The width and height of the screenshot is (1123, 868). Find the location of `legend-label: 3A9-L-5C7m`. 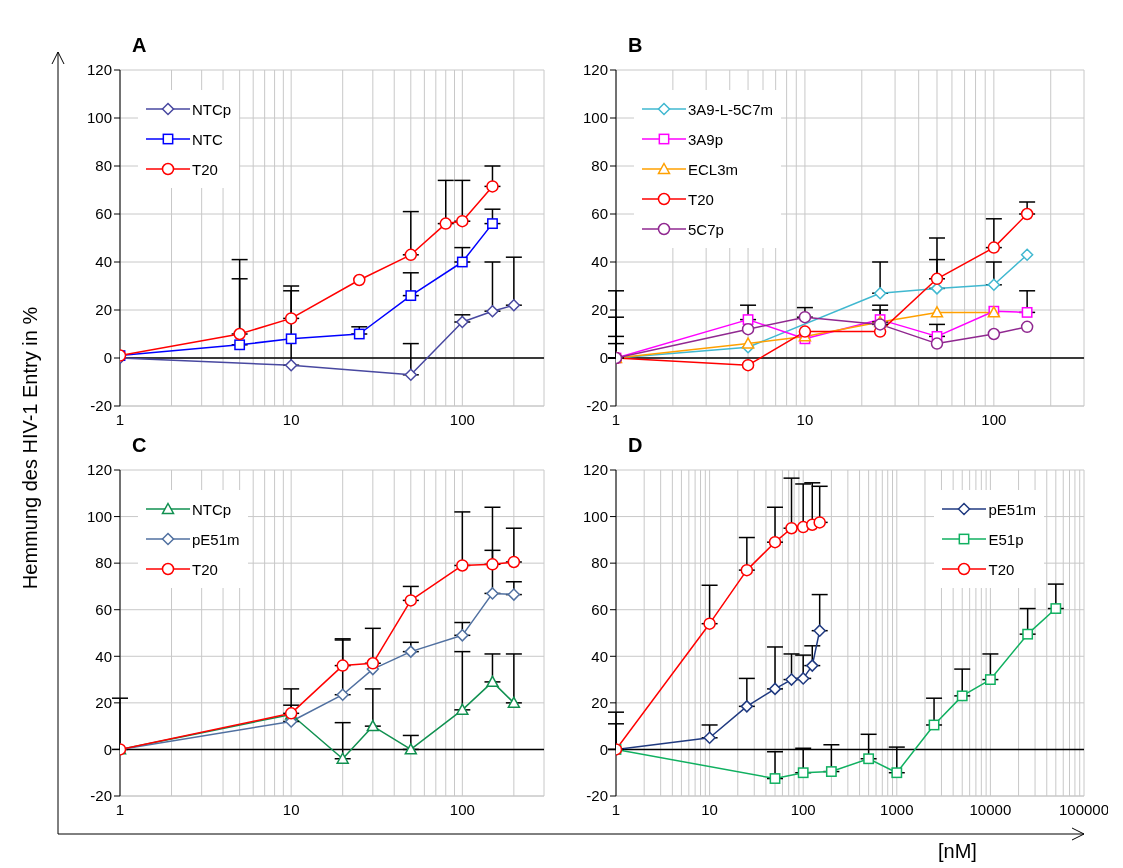

legend-label: 3A9-L-5C7m is located at coordinates (731, 109).